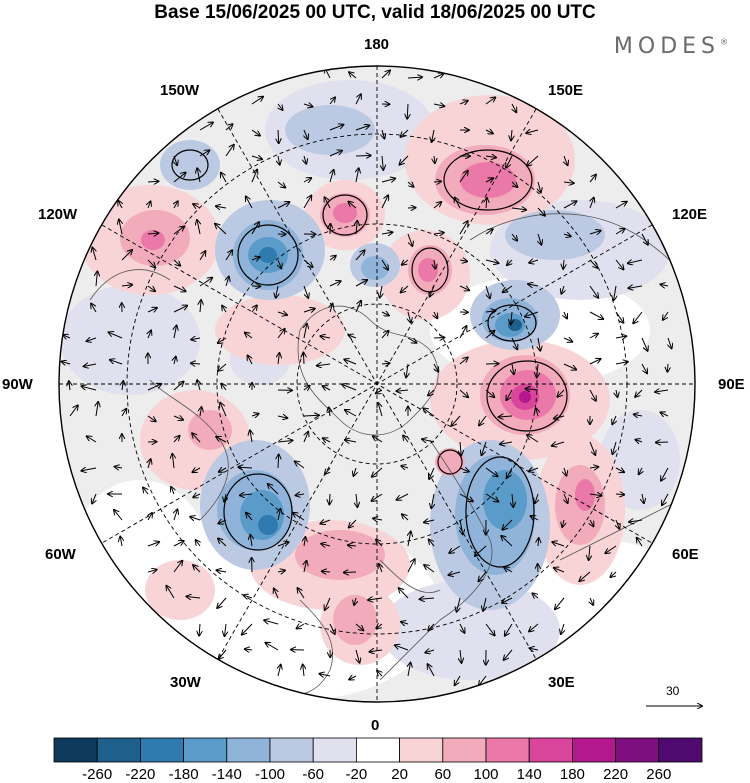 This screenshot has height=783, width=750. What do you see at coordinates (450, 462) in the screenshot?
I see `contour` at bounding box center [450, 462].